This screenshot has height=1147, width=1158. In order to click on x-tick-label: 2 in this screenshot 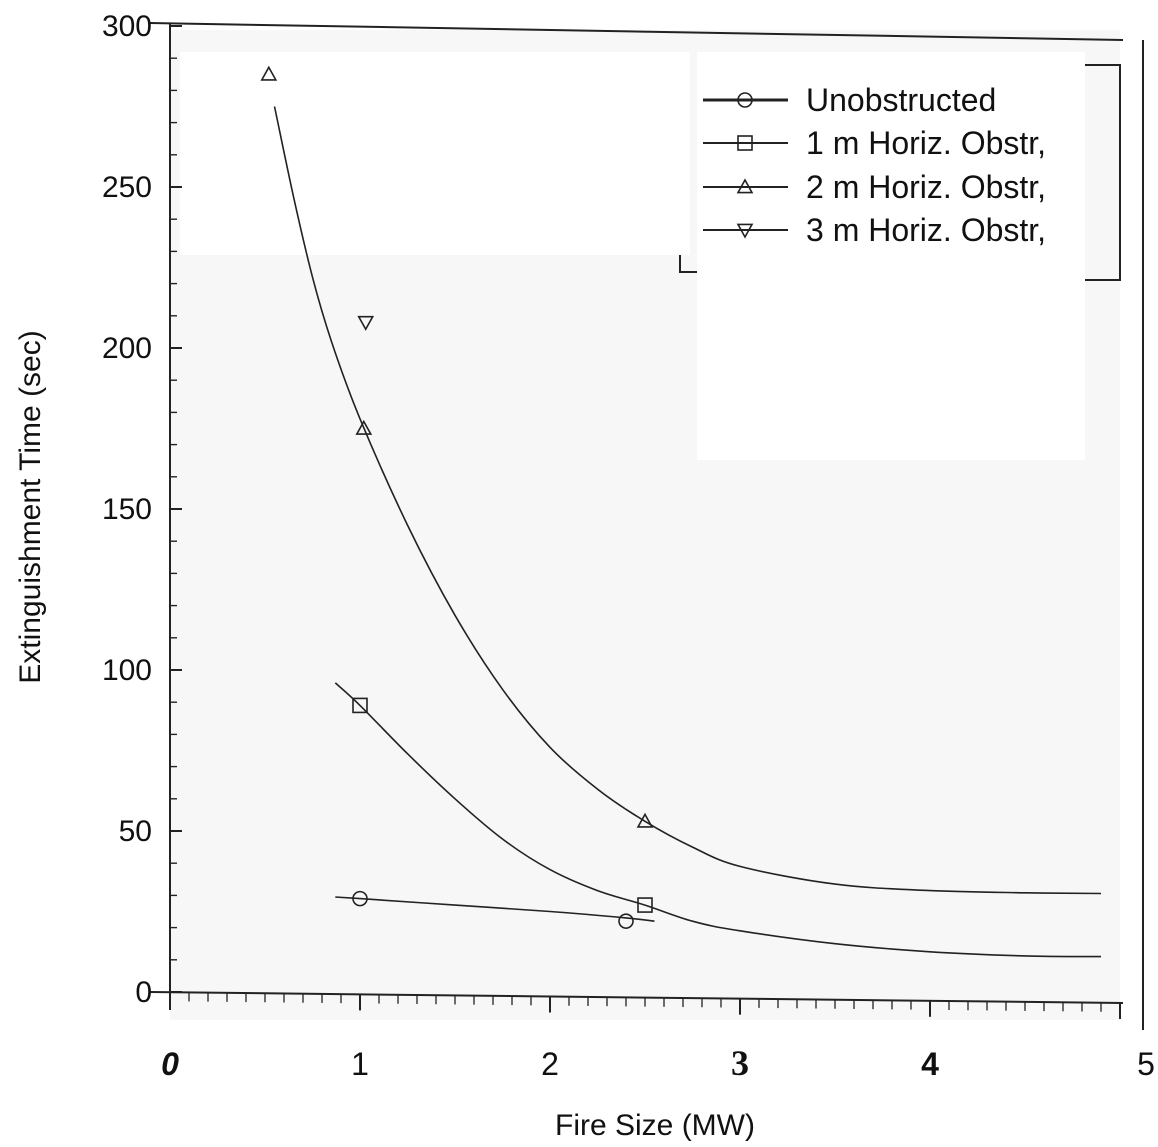, I will do `click(550, 1064)`.